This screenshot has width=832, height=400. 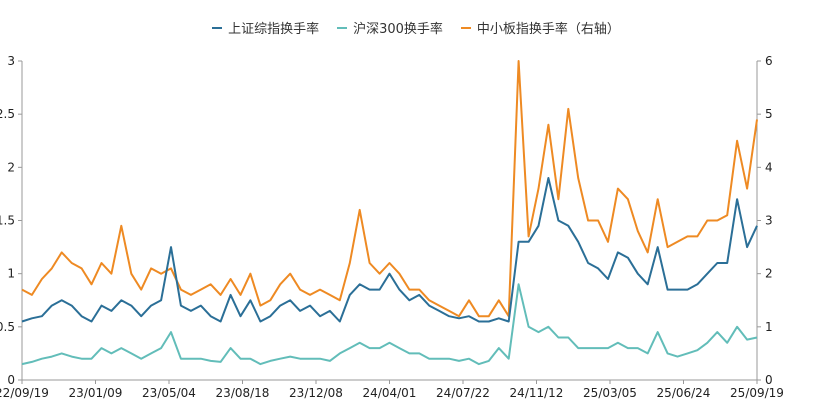 I want to click on right-tick-label: 6, so click(x=769, y=61).